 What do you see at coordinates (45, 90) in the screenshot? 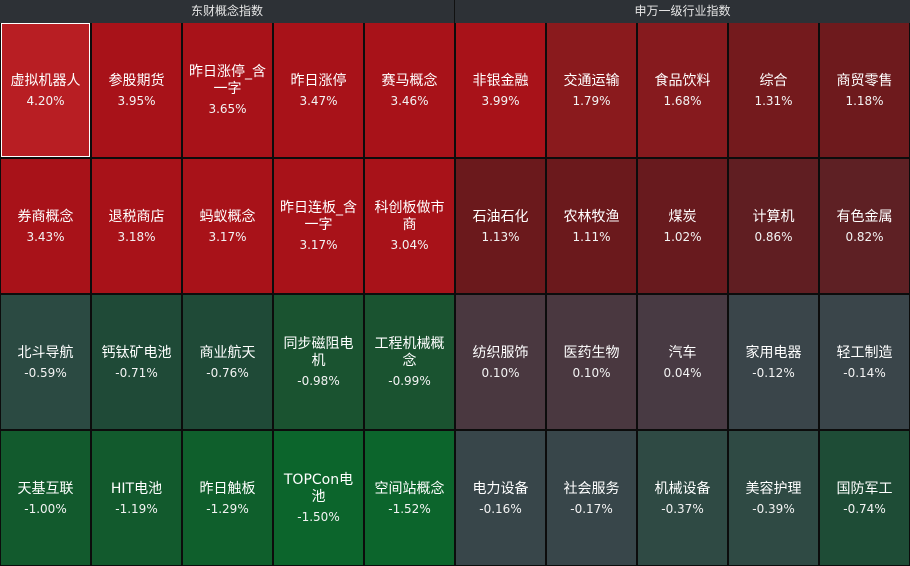
I see `heatmap-tile: 虚拟机器人 4.20%` at bounding box center [45, 90].